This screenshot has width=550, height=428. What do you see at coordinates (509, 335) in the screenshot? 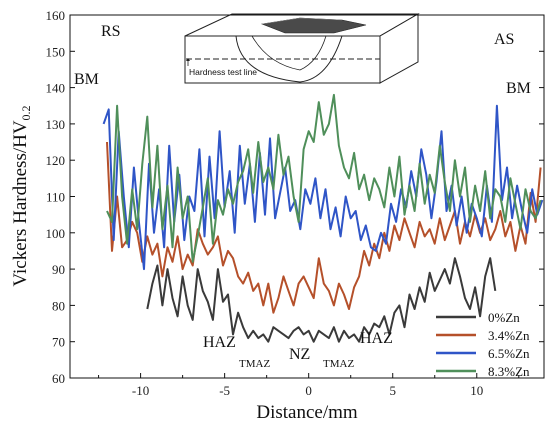
I see `legend-label-1: 3.4%Zn` at bounding box center [509, 335].